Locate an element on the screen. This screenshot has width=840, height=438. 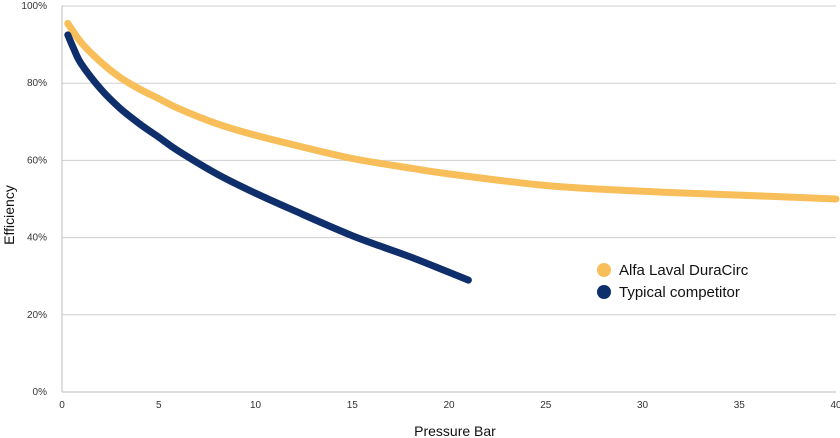
x-tick-label-1: 5 is located at coordinates (159, 405).